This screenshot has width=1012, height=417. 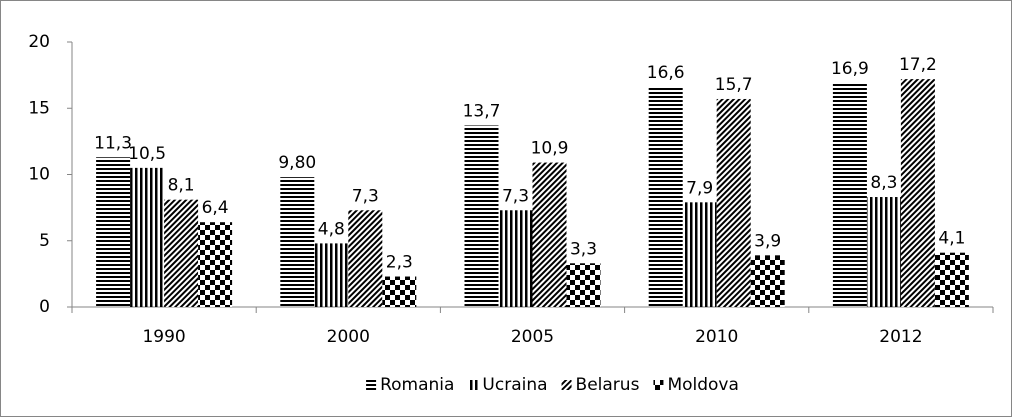 I want to click on data-label: 8,3, so click(x=883, y=183).